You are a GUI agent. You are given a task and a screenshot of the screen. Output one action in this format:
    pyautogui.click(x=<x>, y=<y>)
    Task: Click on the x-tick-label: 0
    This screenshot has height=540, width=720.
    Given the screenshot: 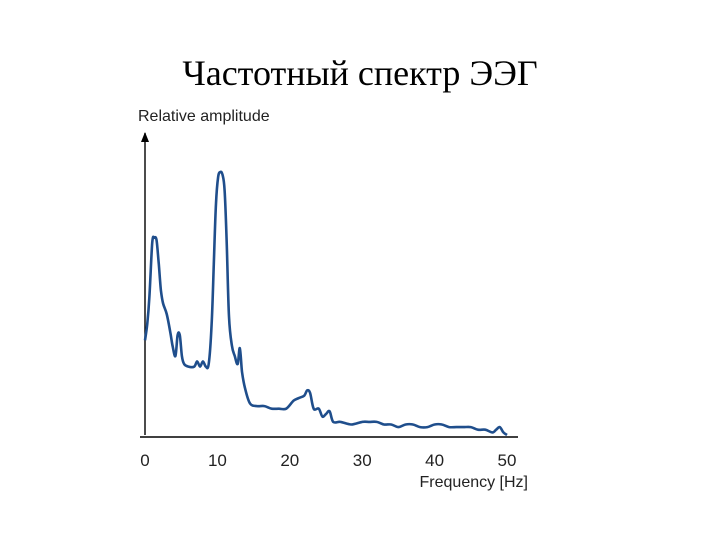 What is the action you would take?
    pyautogui.click(x=144, y=460)
    